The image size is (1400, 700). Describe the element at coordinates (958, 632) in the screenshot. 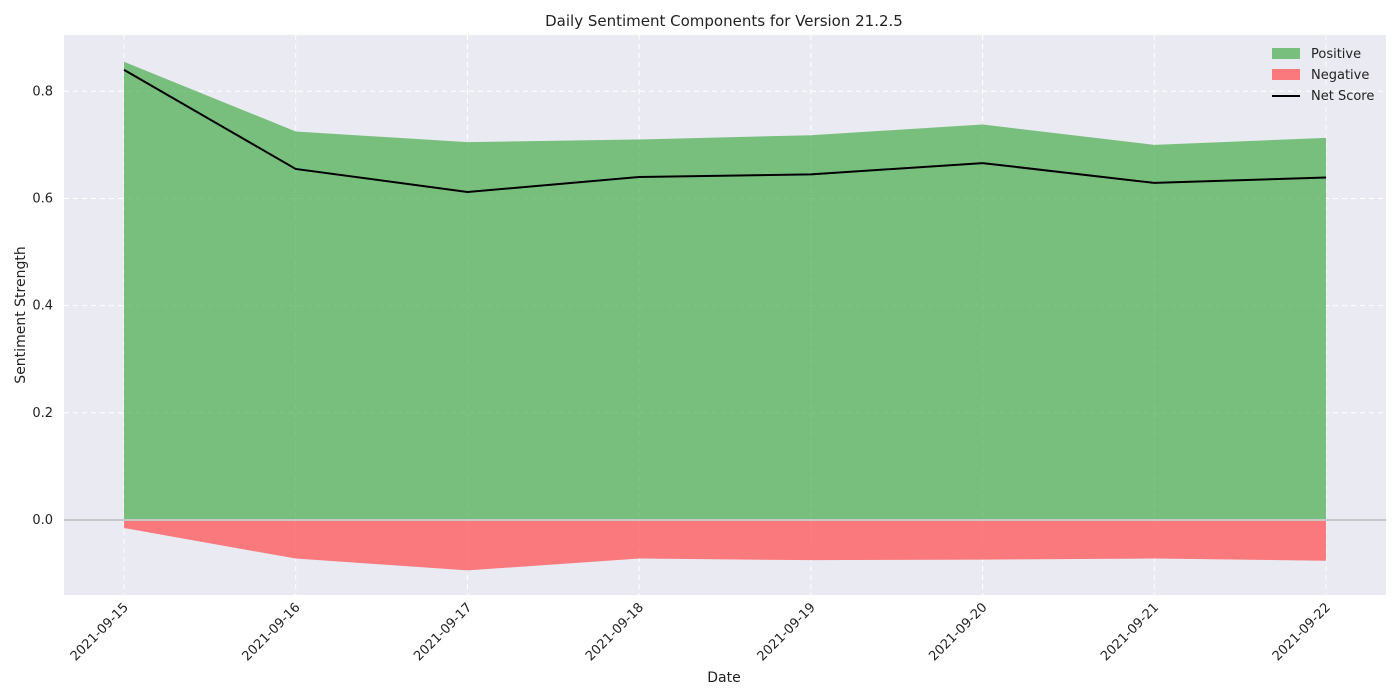

I see `x-tick-label: 2021-09-20` at that location.